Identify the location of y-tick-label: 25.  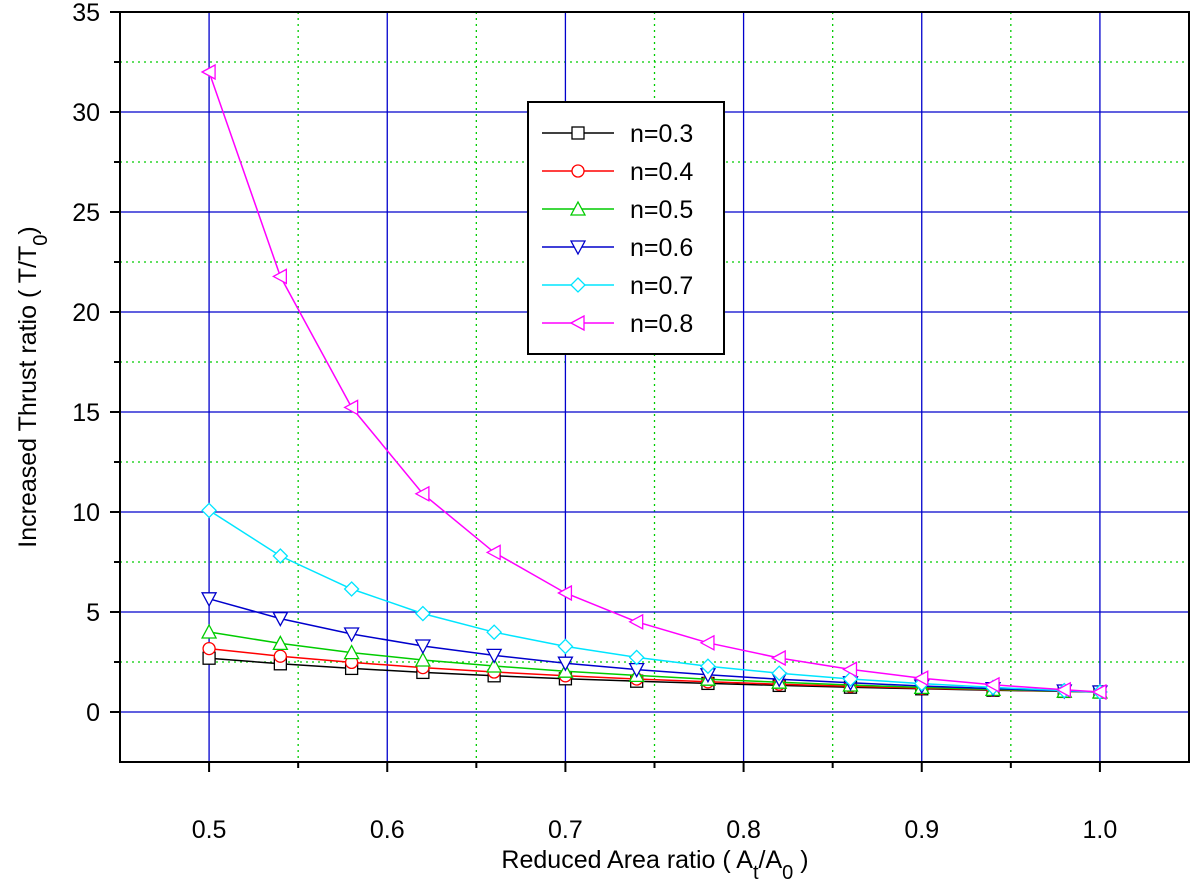
(86, 213).